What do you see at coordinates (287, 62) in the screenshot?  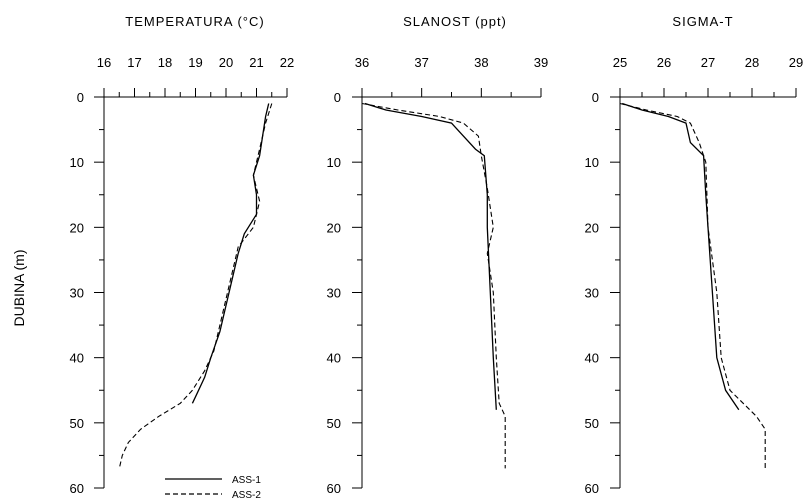 I see `x-tick-label: 22` at bounding box center [287, 62].